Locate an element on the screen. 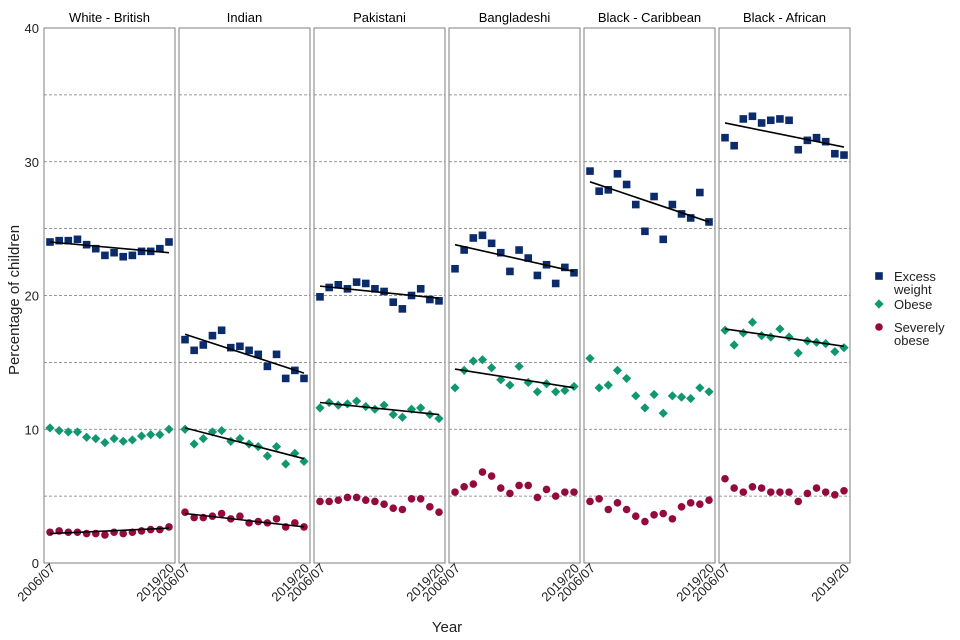 The width and height of the screenshot is (960, 640). legend-severe-key is located at coordinates (879, 327).